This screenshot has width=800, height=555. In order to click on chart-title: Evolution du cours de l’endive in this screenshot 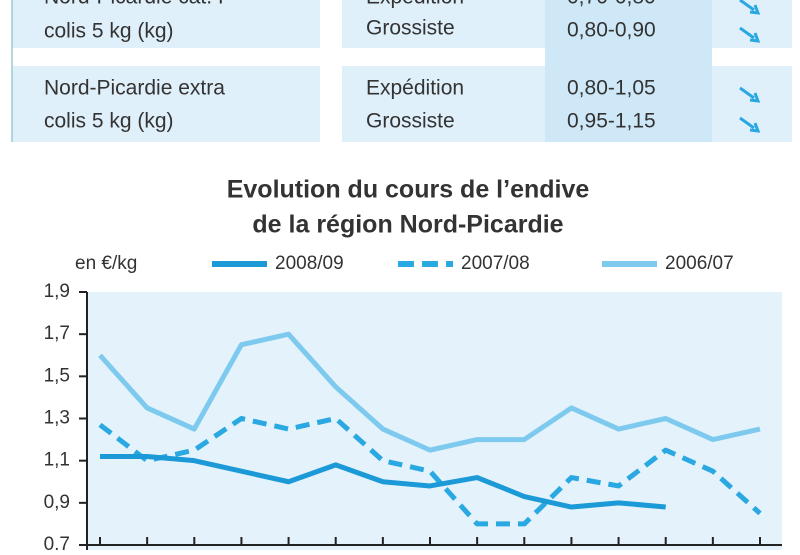, I will do `click(408, 190)`.